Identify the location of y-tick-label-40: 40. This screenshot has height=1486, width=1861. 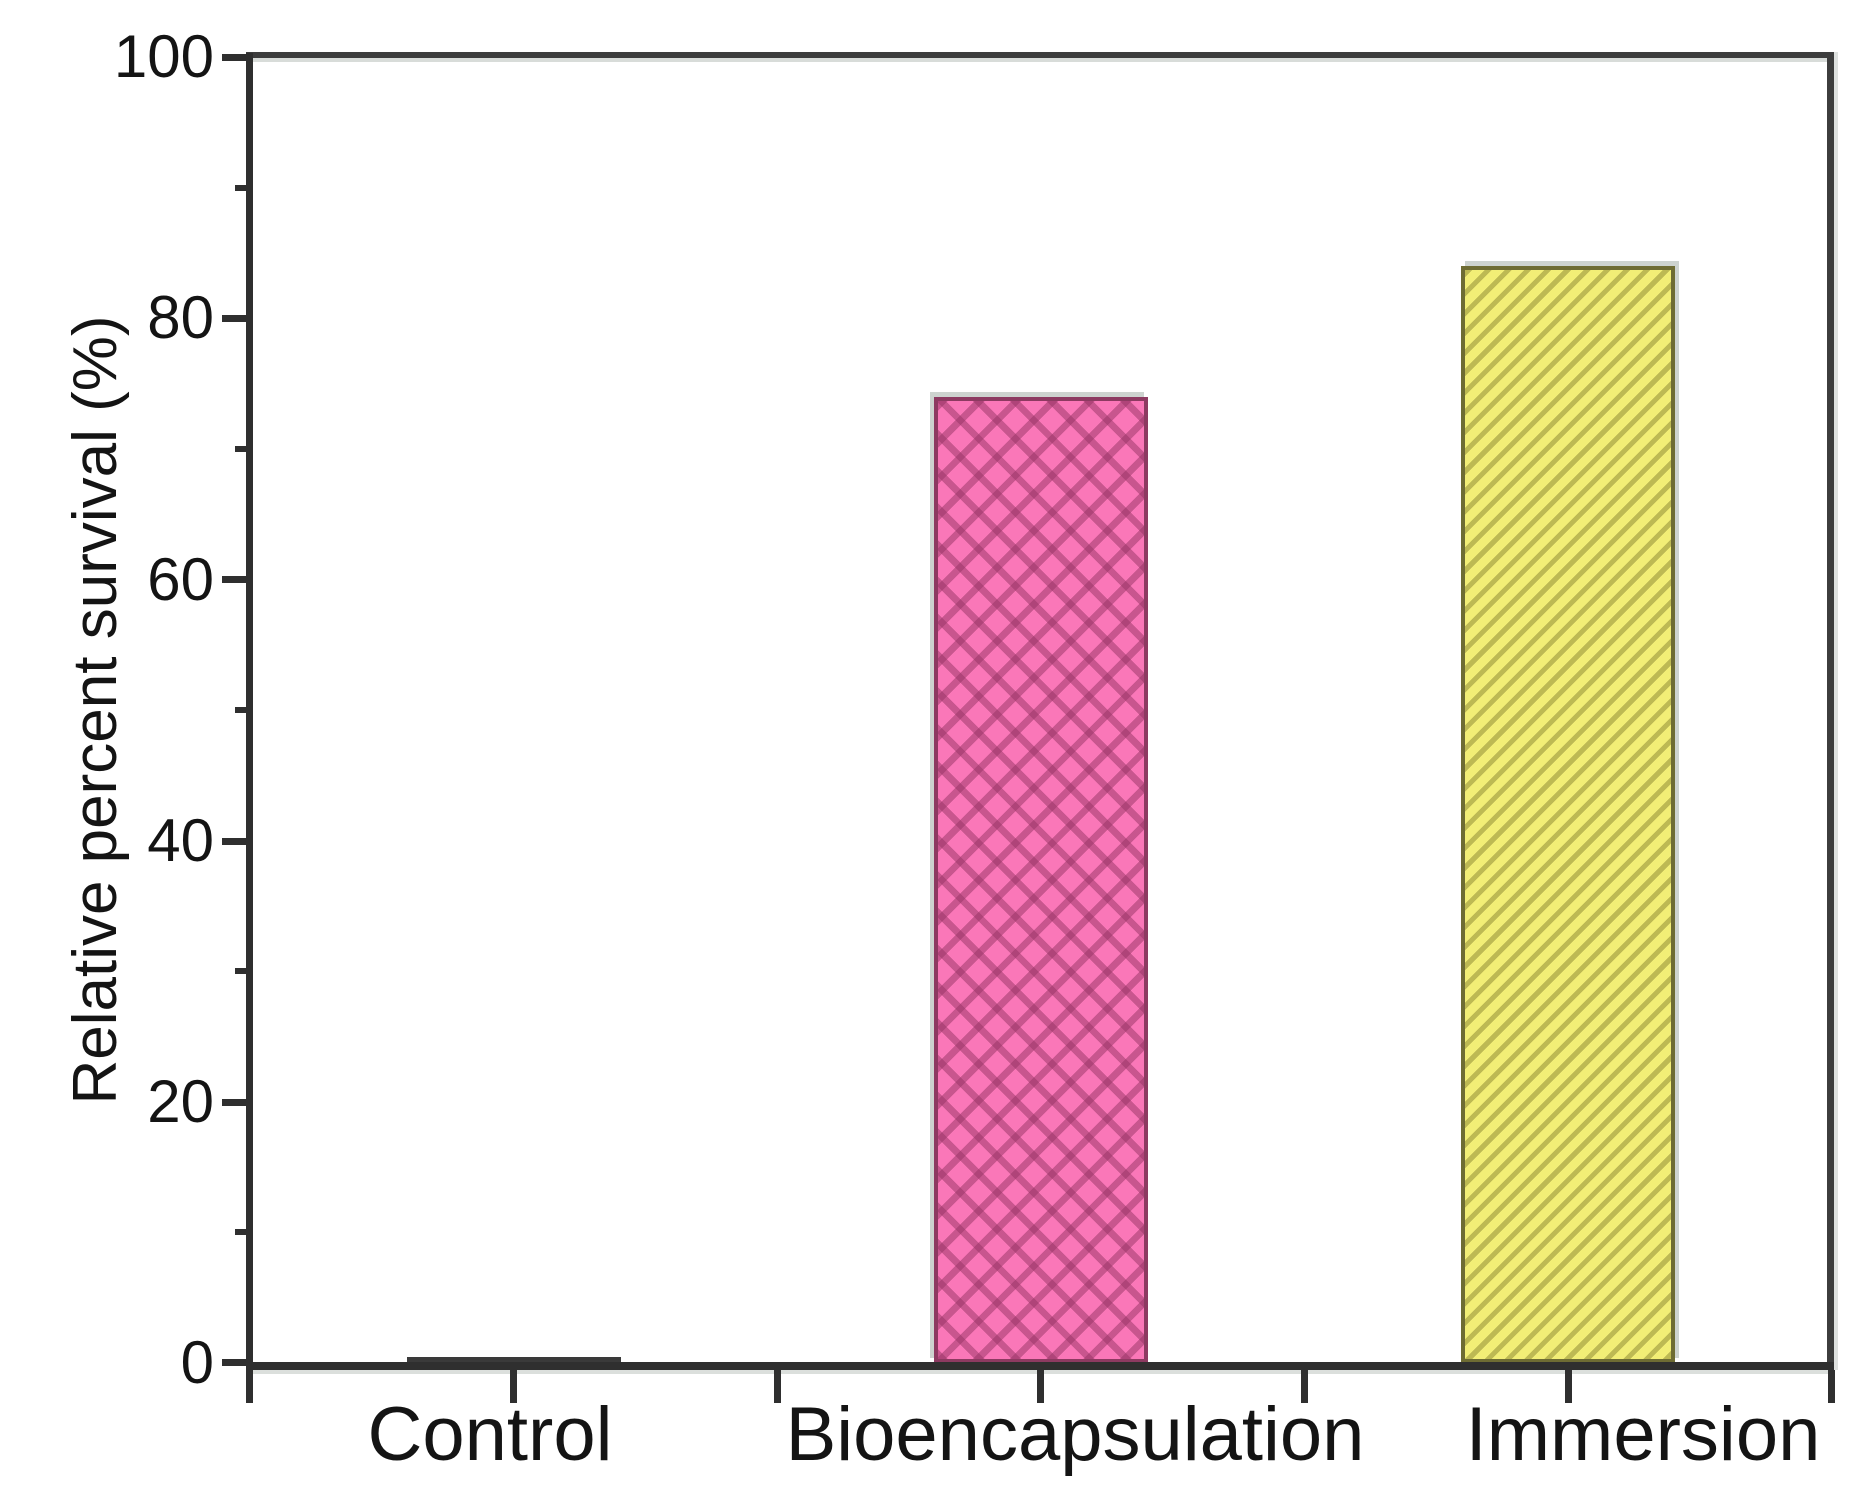
(180, 840).